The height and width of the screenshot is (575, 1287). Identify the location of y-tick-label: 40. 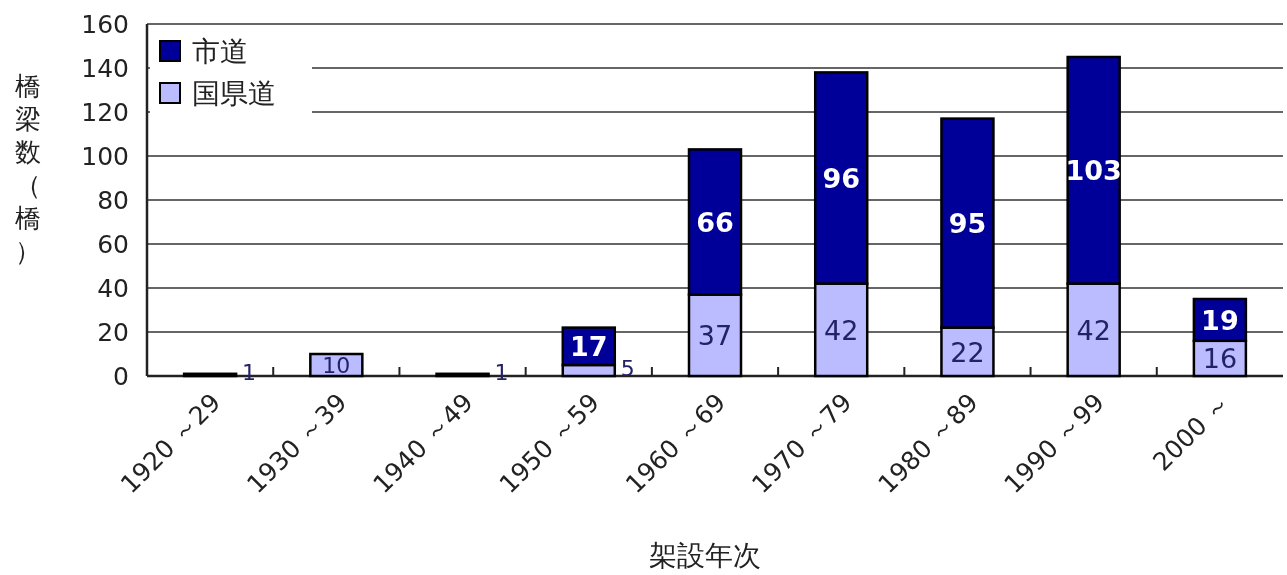
(113, 288).